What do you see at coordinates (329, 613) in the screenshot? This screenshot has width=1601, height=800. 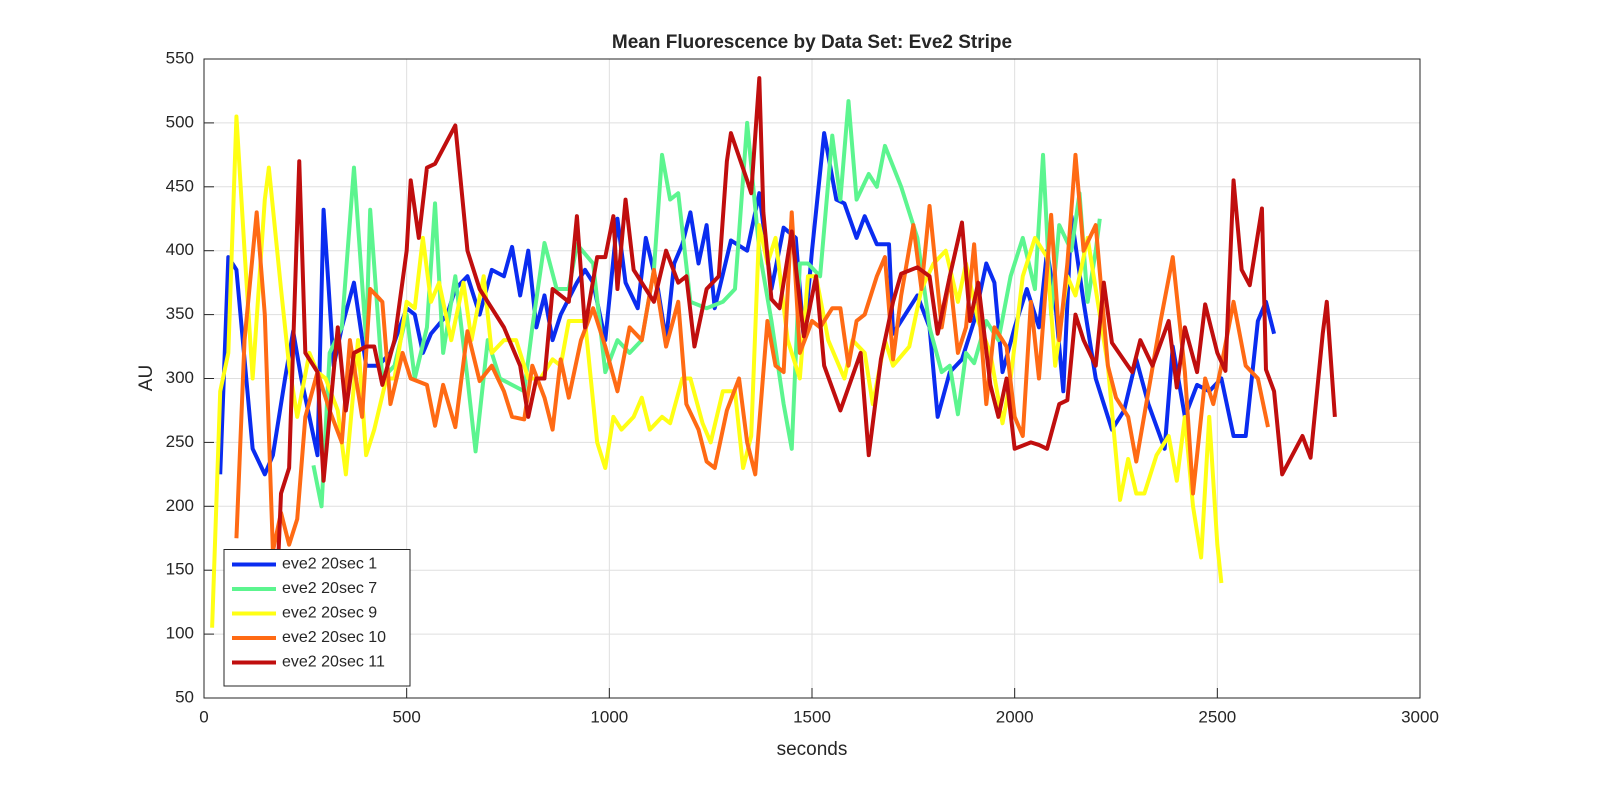 I see `legend-label: eve2 20sec 9` at bounding box center [329, 613].